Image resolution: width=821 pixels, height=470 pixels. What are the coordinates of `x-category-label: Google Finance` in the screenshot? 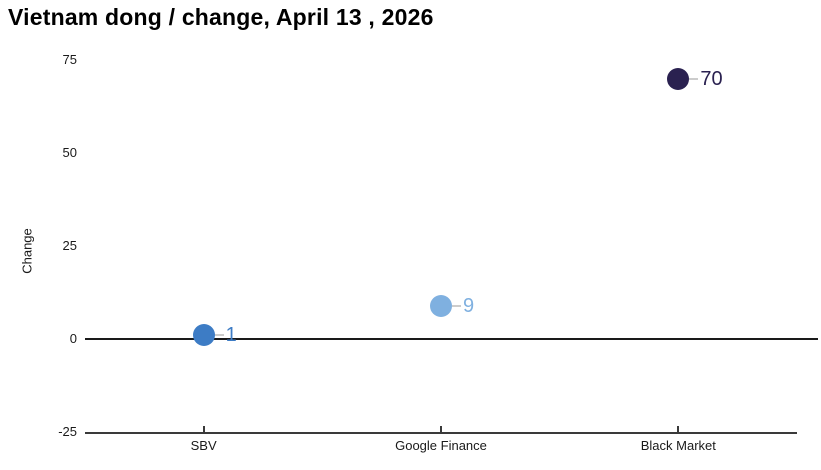 It's located at (441, 445).